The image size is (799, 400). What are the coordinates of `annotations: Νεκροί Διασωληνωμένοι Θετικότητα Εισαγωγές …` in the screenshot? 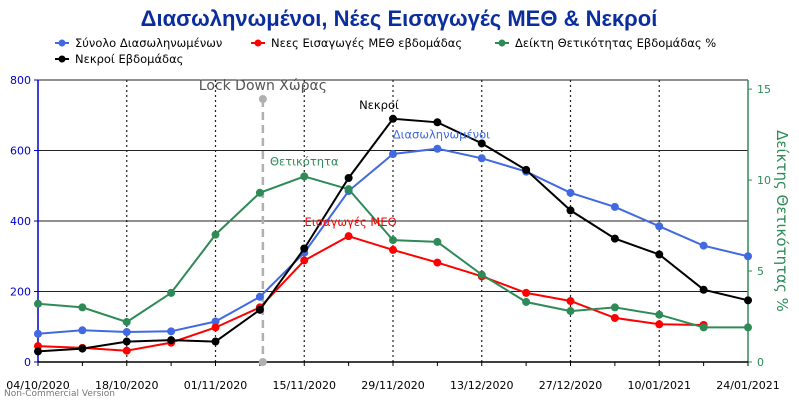 It's located at (380, 163).